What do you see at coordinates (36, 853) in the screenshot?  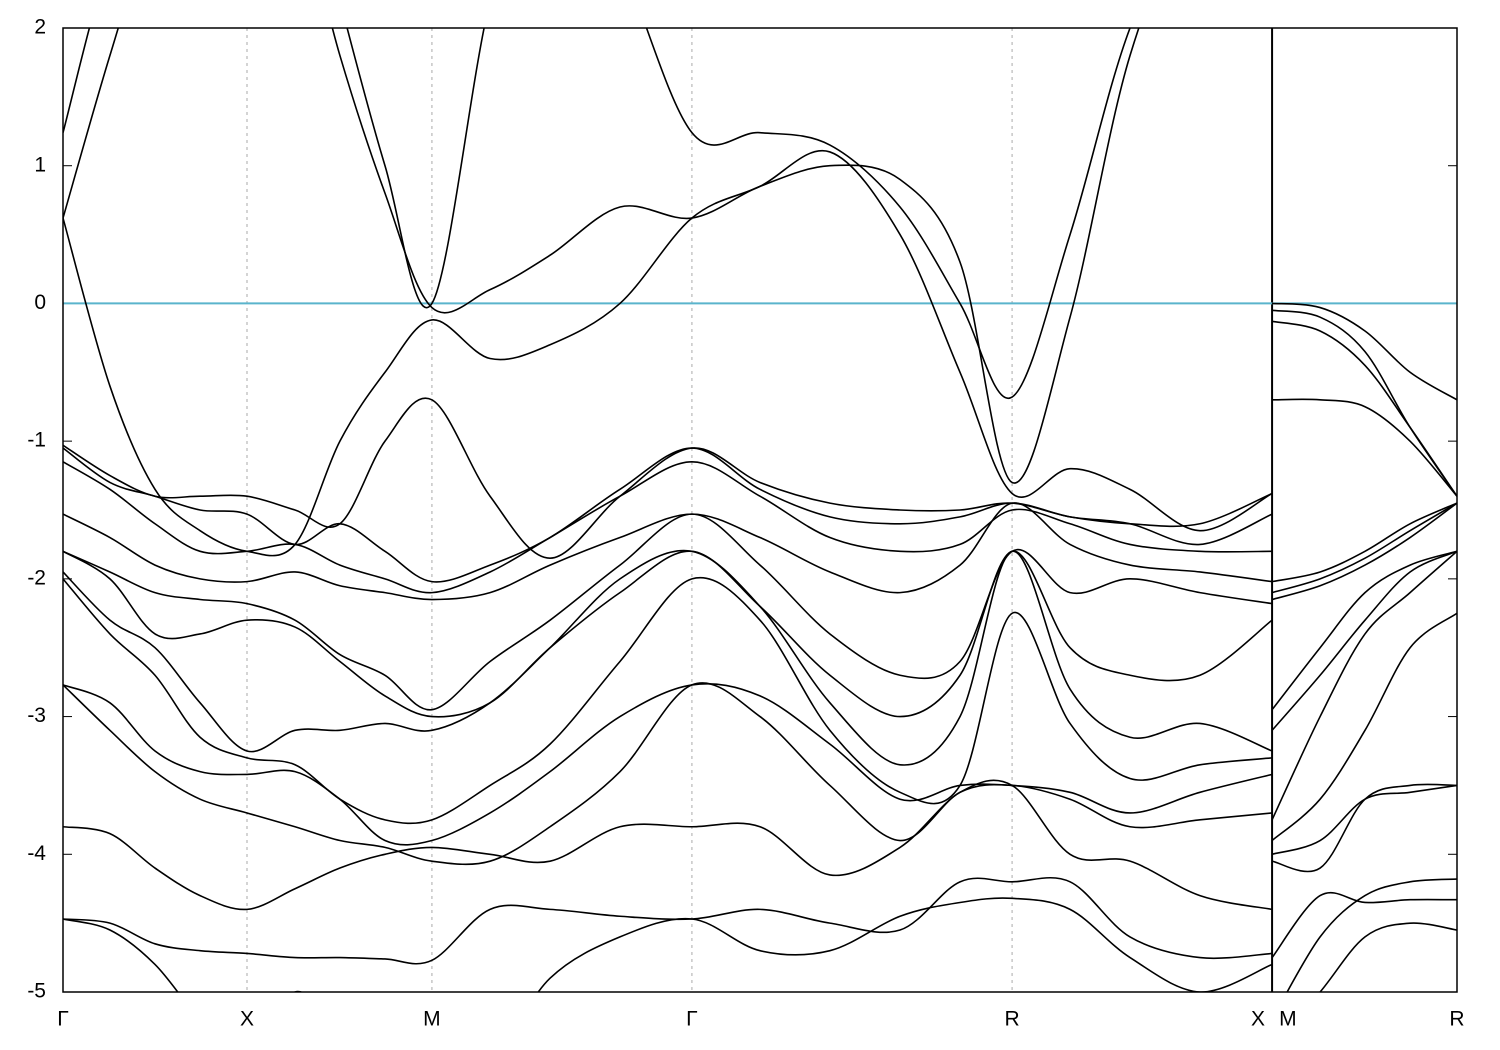 I see `y-tick-label: -4` at bounding box center [36, 853].